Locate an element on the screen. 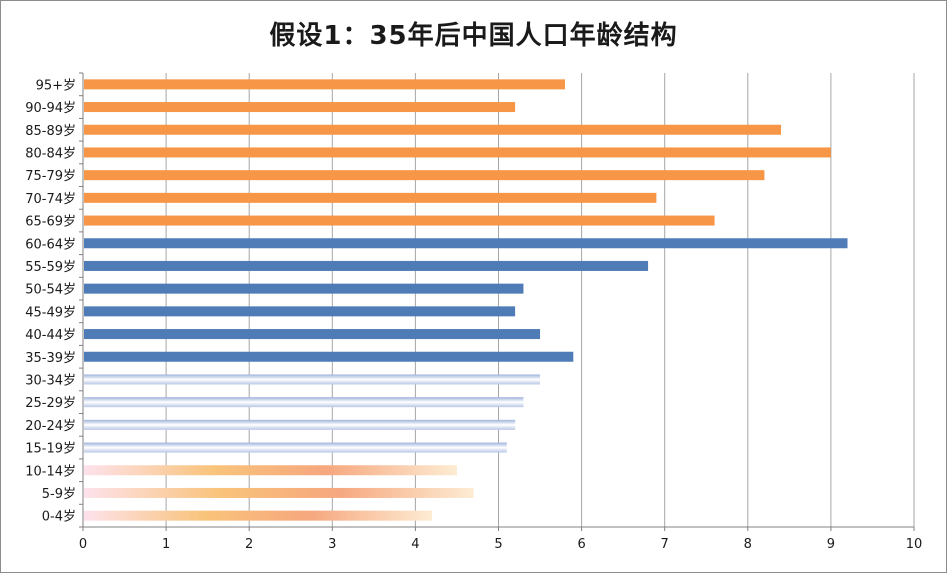  bar-85-89岁 is located at coordinates (433, 129).